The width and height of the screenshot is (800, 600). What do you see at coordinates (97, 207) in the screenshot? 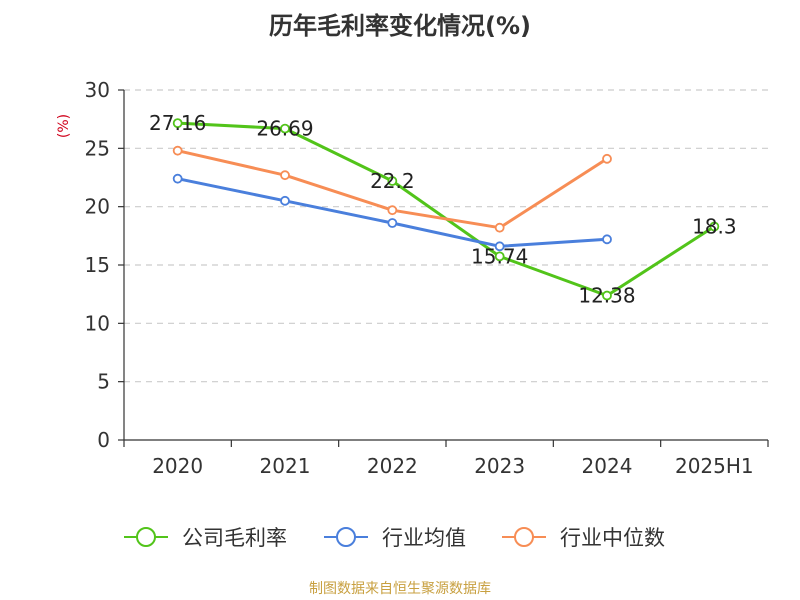
I see `y-tick-label: 20` at bounding box center [97, 207].